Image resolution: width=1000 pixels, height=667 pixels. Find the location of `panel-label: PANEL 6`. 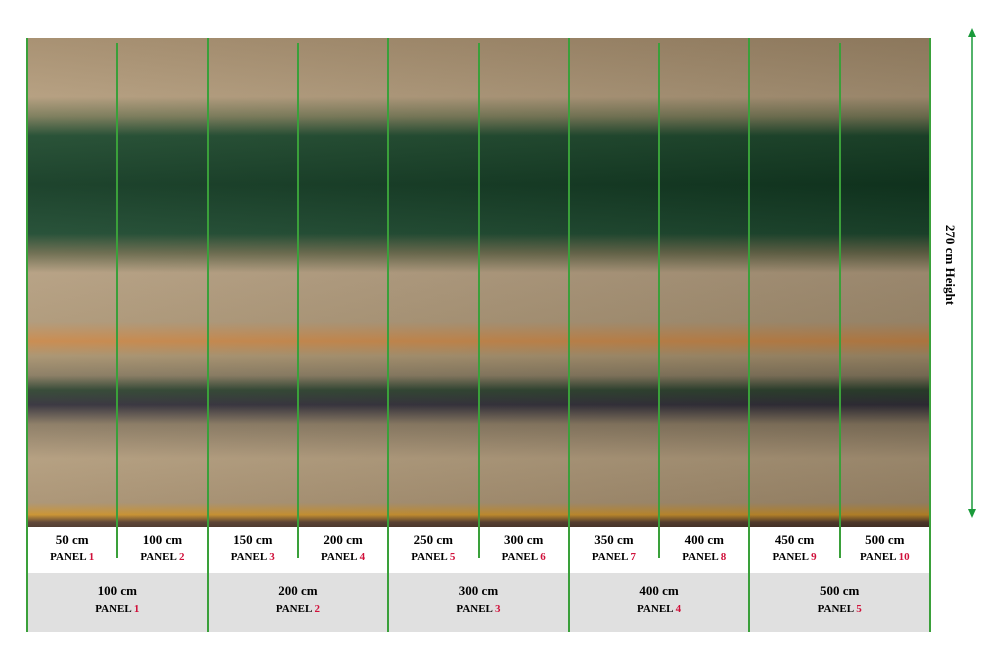

panel-label: PANEL 6 is located at coordinates (524, 557).